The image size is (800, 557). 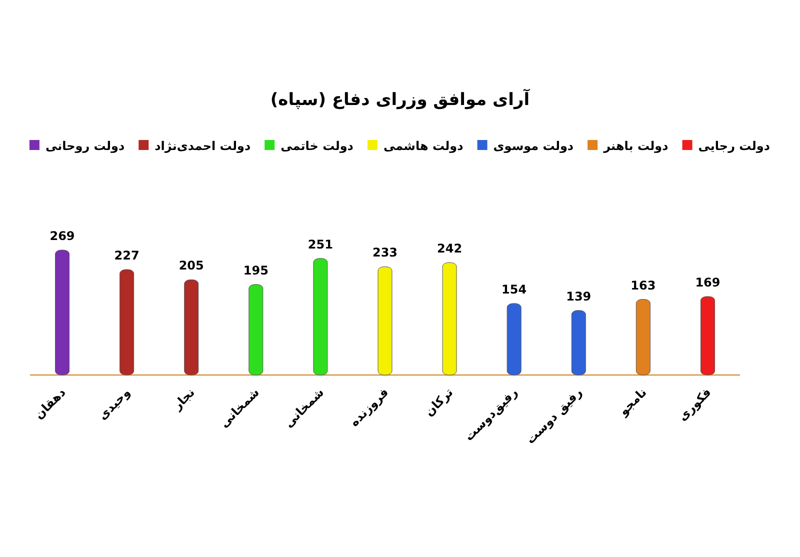 What do you see at coordinates (369, 407) in the screenshot?
I see `x-tick-label: فروزنده` at bounding box center [369, 407].